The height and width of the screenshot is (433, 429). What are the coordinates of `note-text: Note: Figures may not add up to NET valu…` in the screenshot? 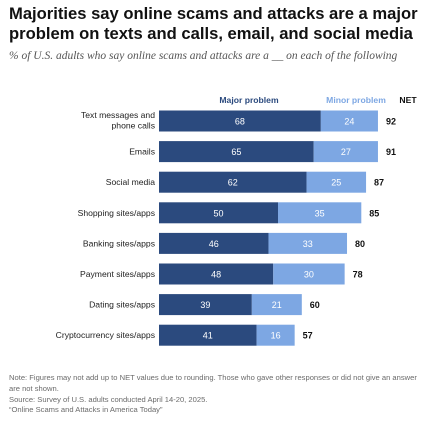 It's located at (213, 383).